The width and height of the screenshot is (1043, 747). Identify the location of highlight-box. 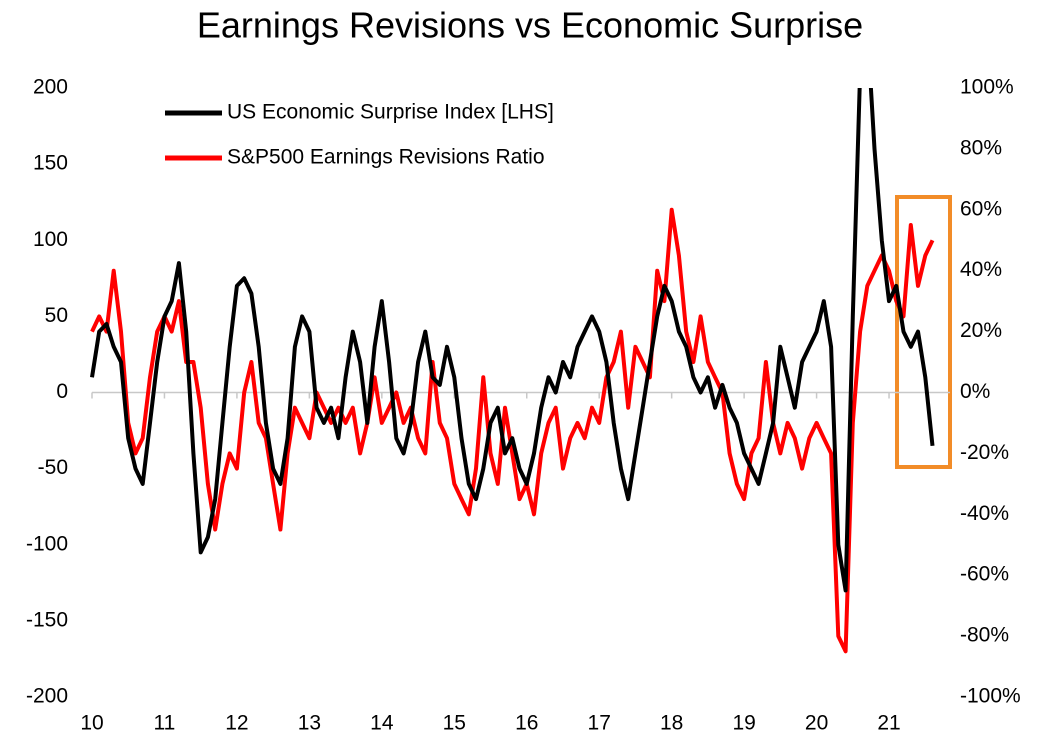
(923, 332).